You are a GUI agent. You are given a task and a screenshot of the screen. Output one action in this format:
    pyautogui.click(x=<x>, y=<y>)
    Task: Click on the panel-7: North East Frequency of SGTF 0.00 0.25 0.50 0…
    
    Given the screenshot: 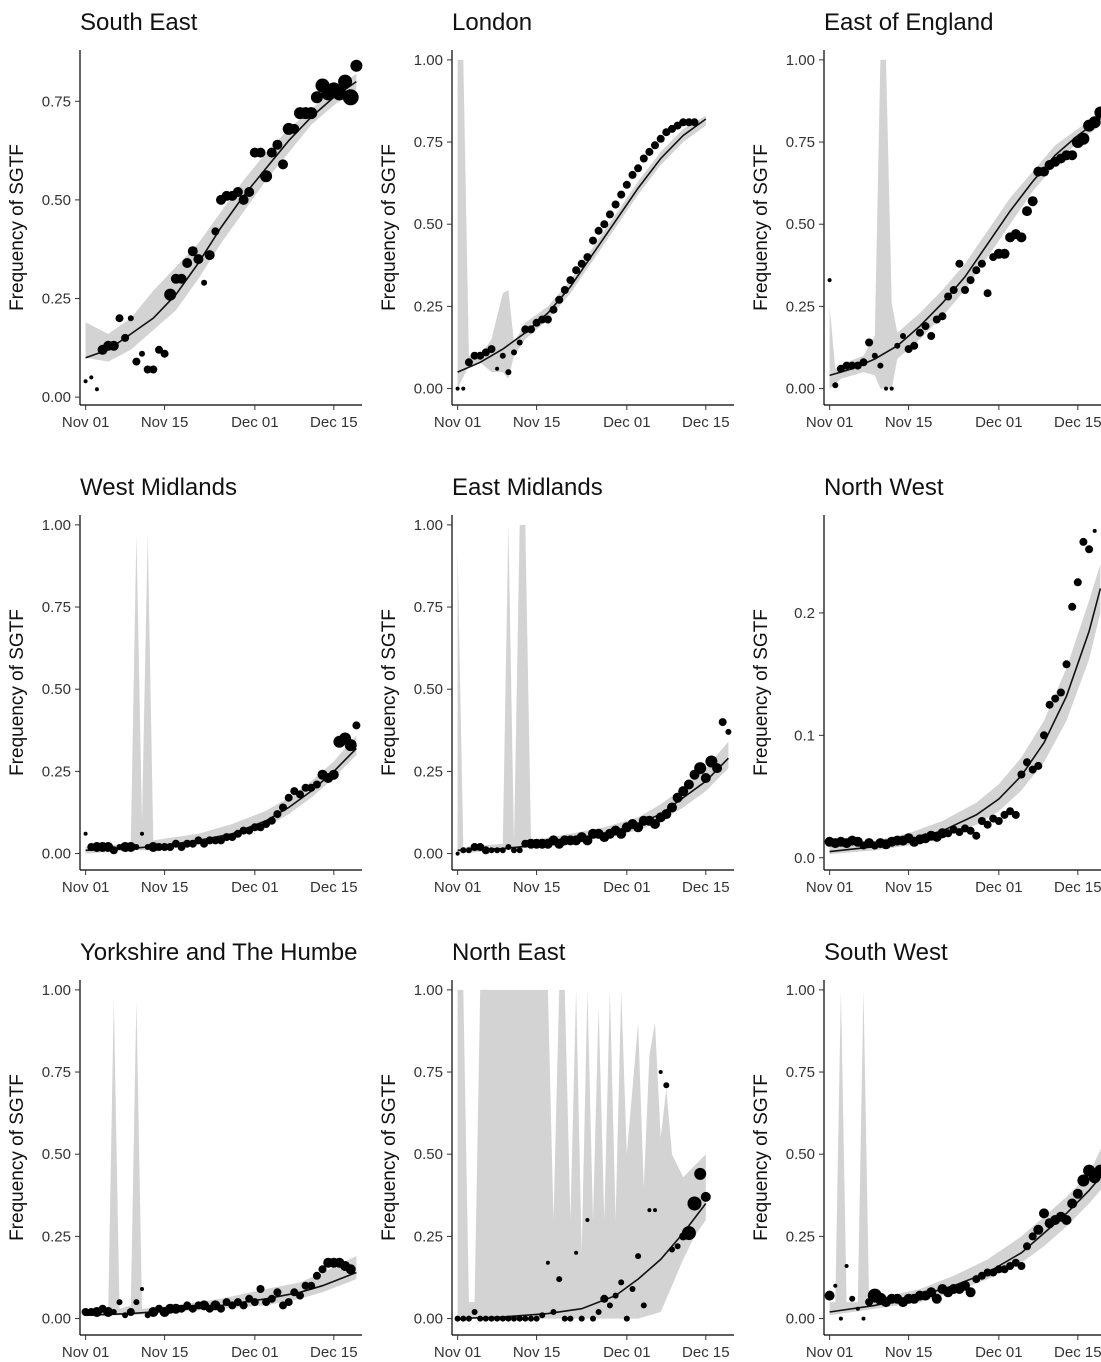 What is the action you would take?
    pyautogui.click(x=556, y=1150)
    